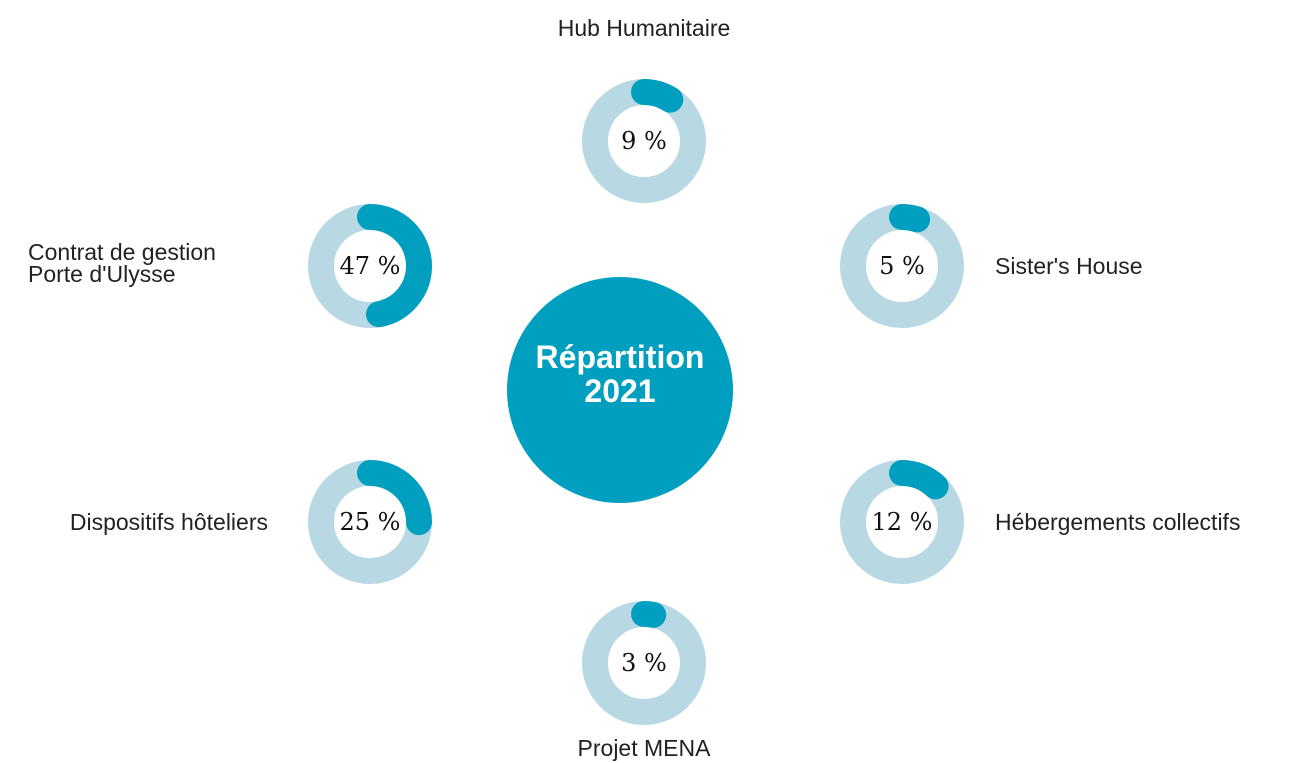  I want to click on category-label: Sister's House, so click(1069, 266).